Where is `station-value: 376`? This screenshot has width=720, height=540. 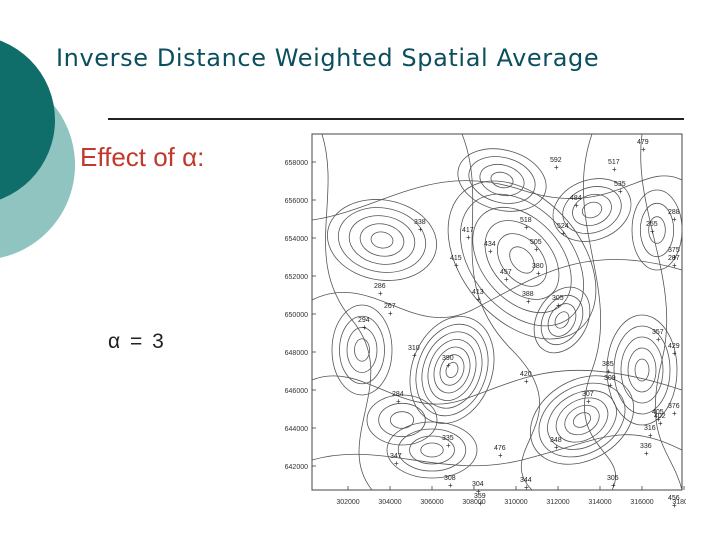
station-value: 376 is located at coordinates (674, 406).